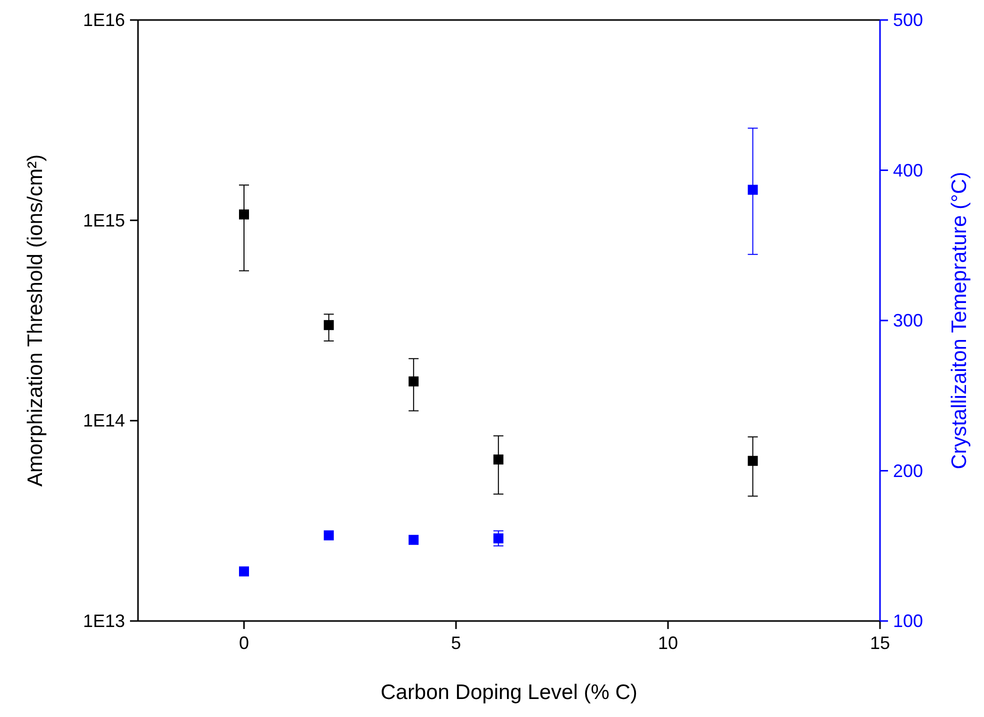  What do you see at coordinates (456, 643) in the screenshot?
I see `x-tick-label: 5` at bounding box center [456, 643].